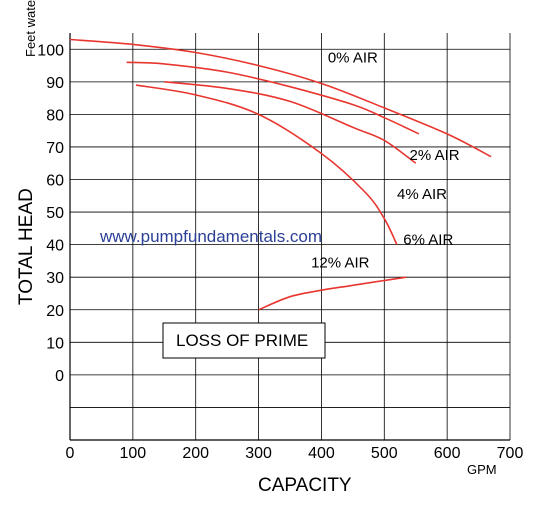 The height and width of the screenshot is (509, 544). Describe the element at coordinates (30, 28) in the screenshot. I see `y-axis-unit: Feet water` at that location.